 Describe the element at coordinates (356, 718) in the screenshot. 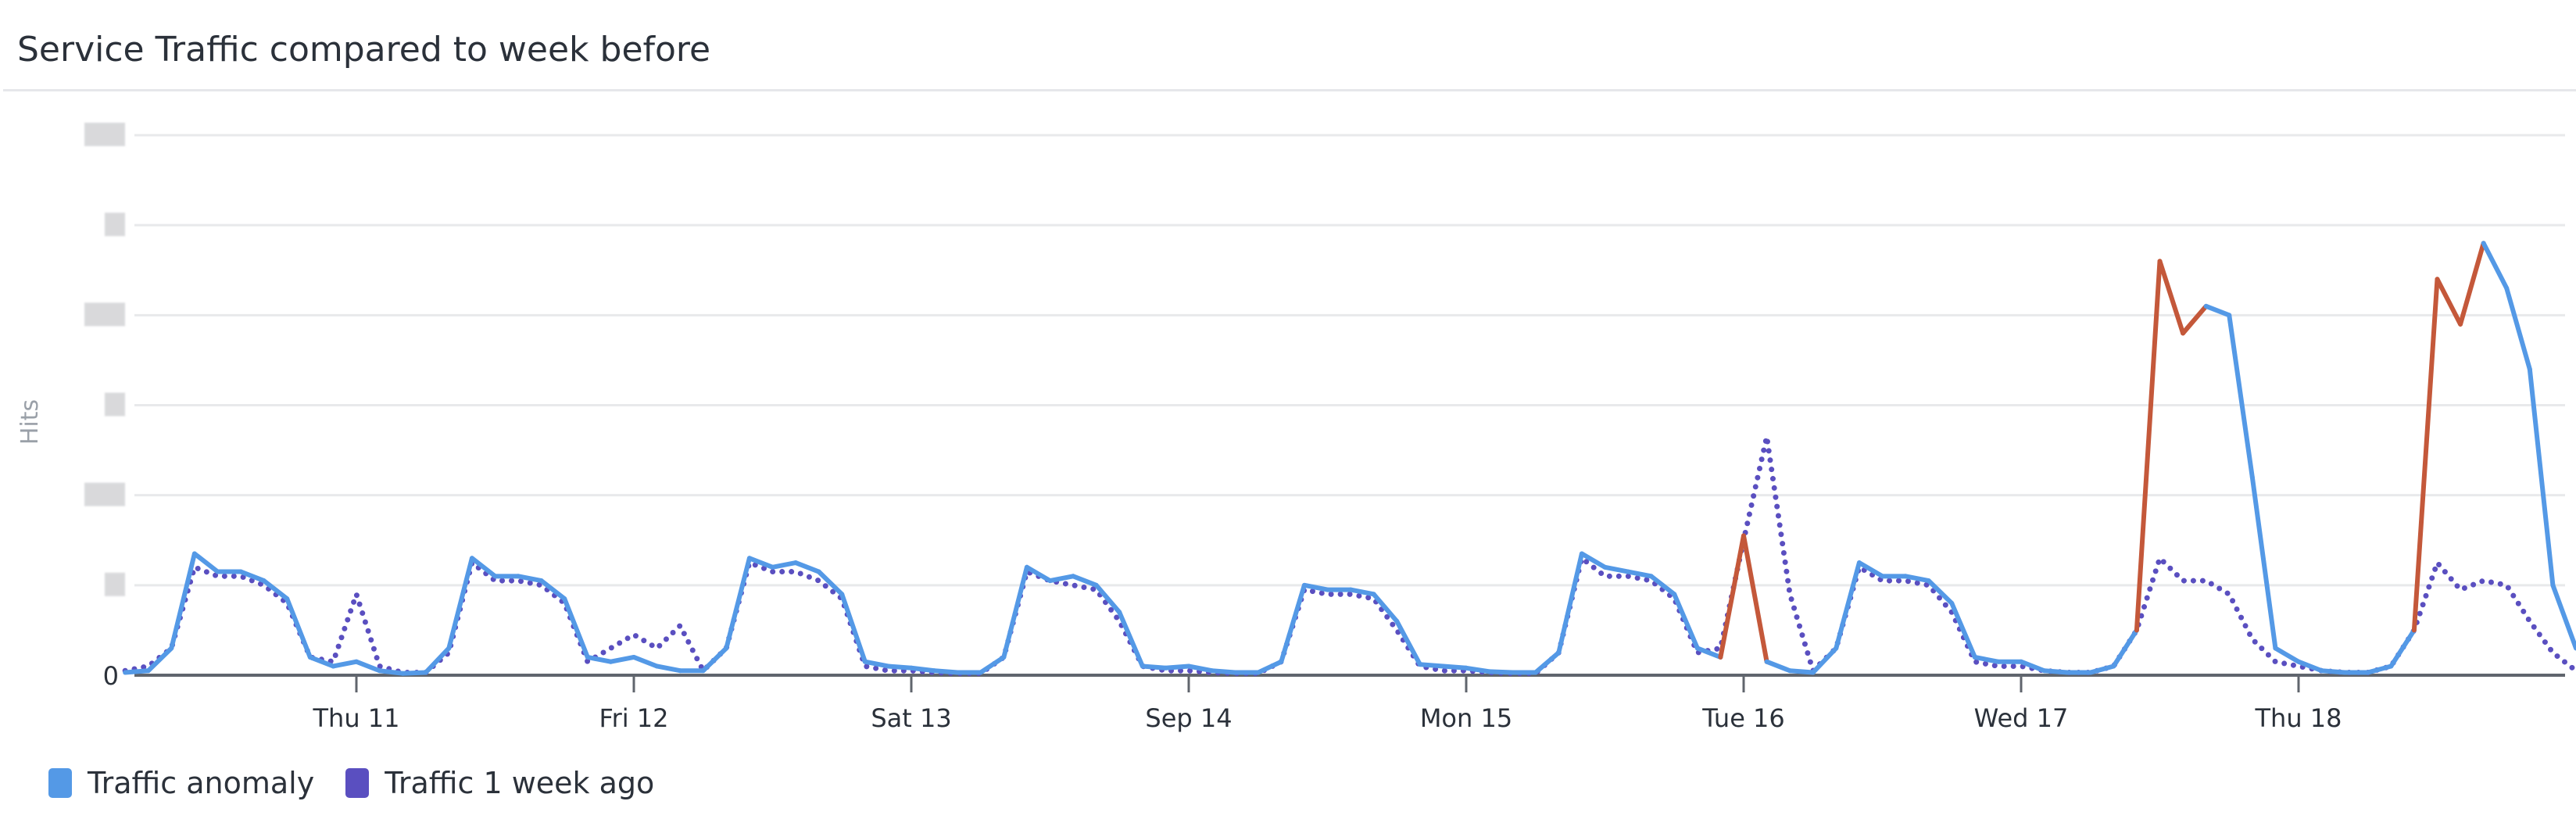

I see `x-tick-label: Thu 11` at that location.